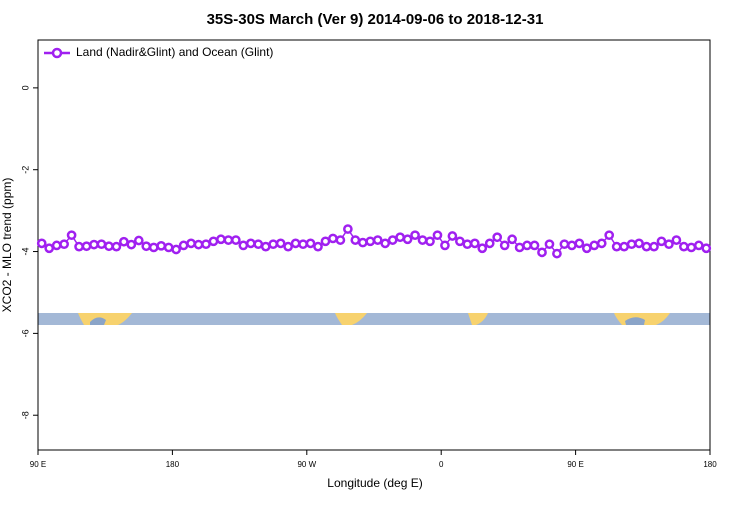  I want to click on x-tick-label: 0, so click(441, 464).